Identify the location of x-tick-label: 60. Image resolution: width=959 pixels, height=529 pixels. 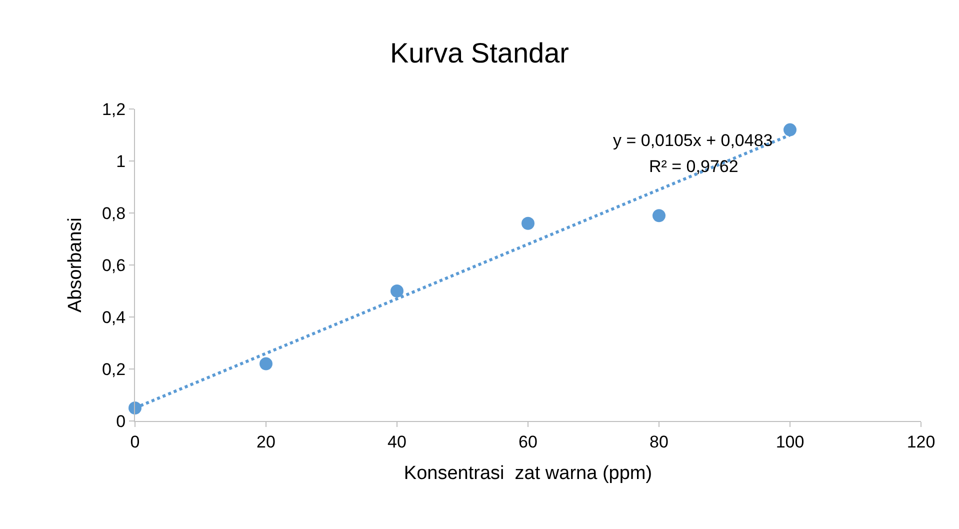
(528, 442).